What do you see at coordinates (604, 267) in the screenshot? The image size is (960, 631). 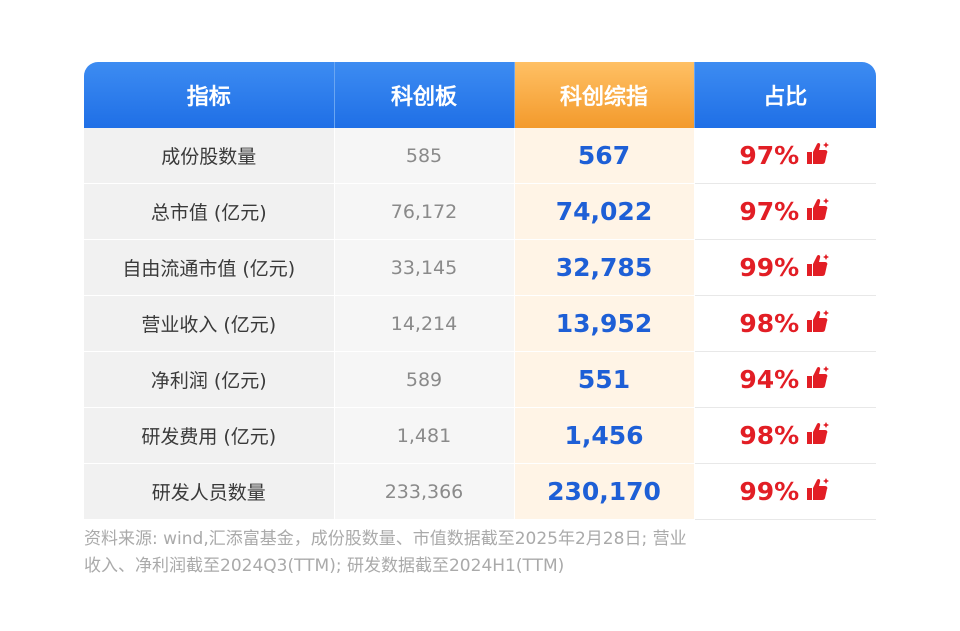 I see `cell-kczz: 32,785` at bounding box center [604, 267].